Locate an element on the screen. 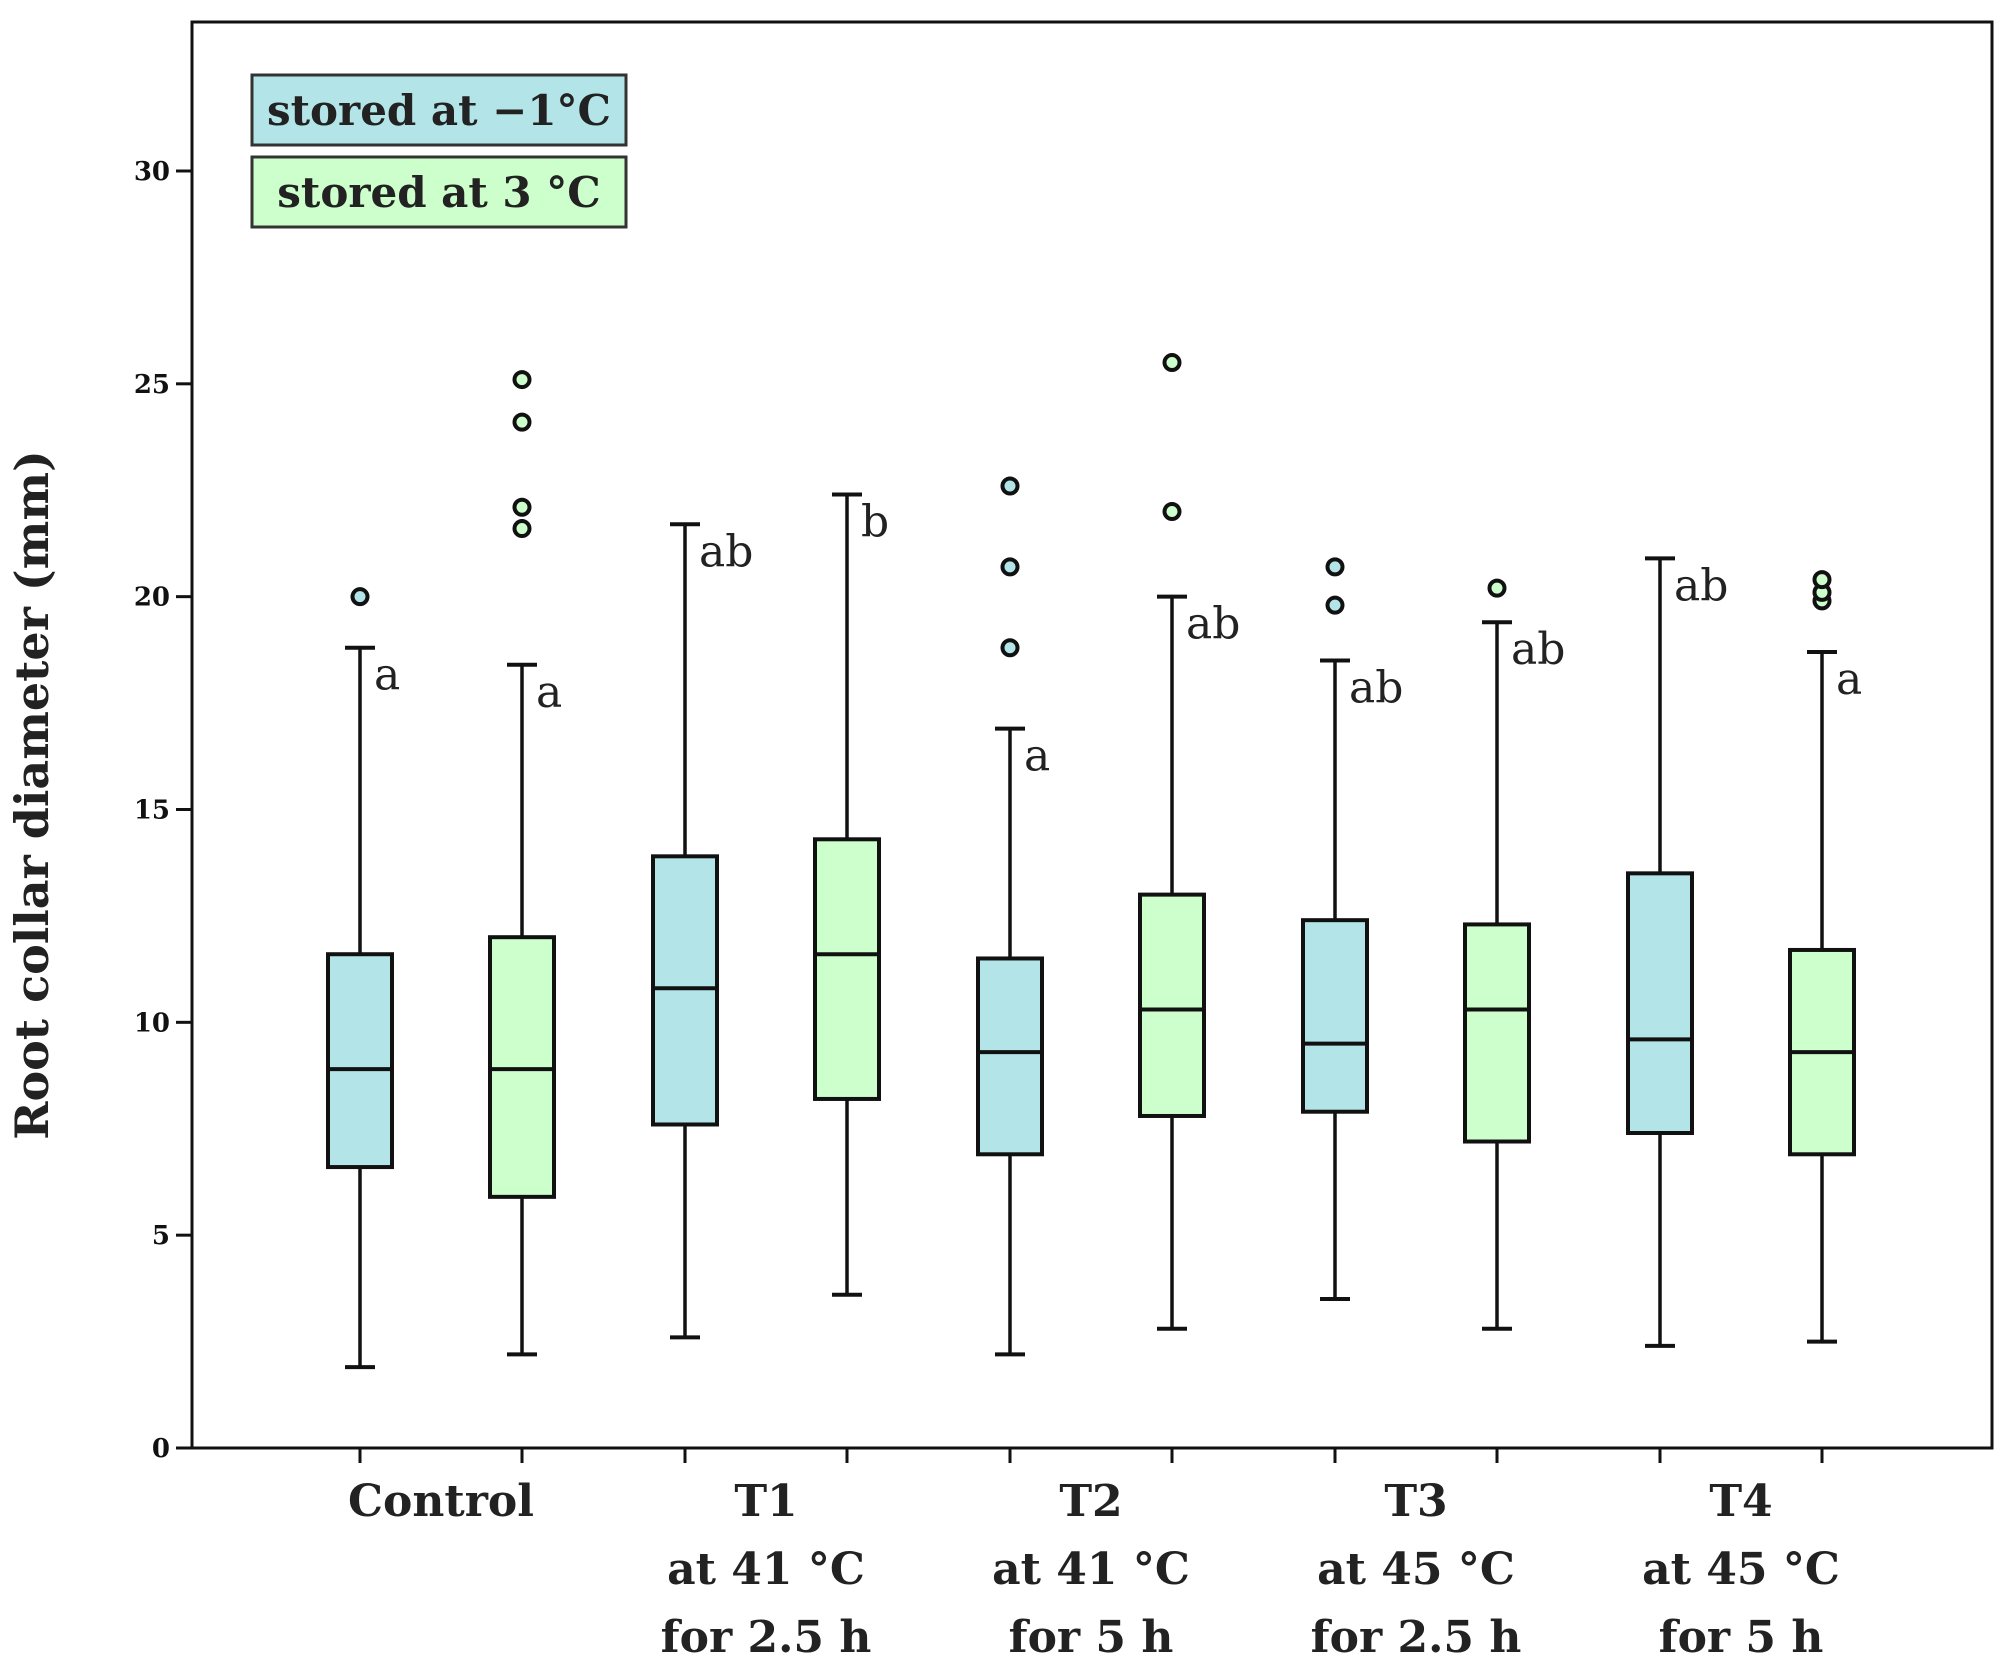 The height and width of the screenshot is (1676, 2015). box-plot-cold-group-0: a is located at coordinates (363, 978).